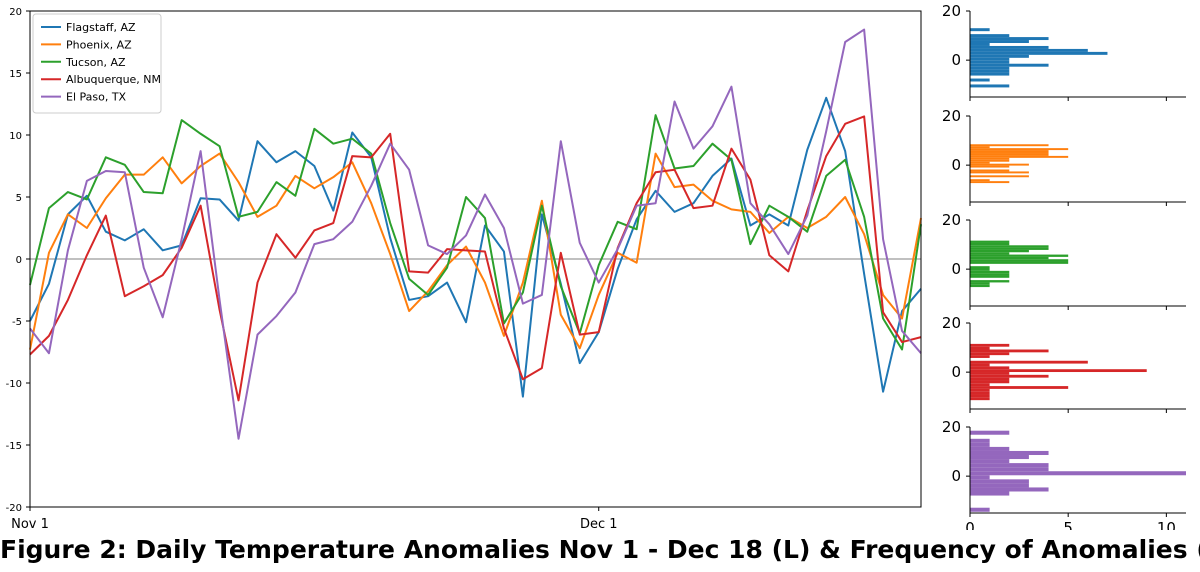 This screenshot has height=572, width=1200. I want to click on legend-box, so click(97, 63).